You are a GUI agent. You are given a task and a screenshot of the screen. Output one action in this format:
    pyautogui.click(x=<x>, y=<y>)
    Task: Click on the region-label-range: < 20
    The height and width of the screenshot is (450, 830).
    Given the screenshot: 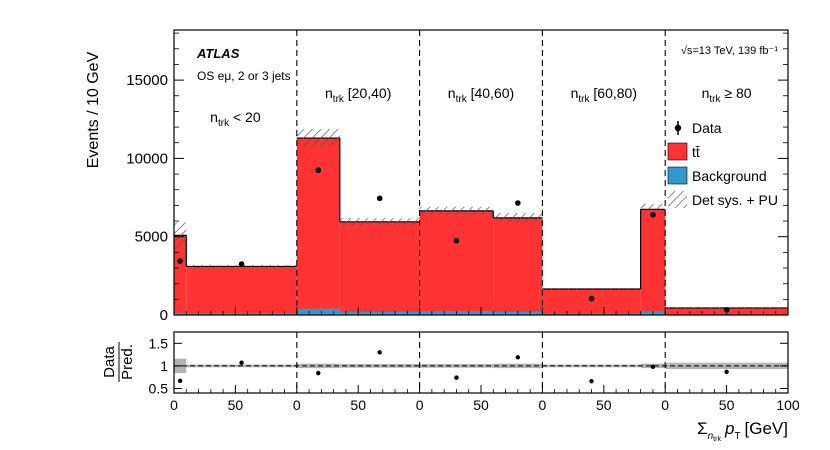 What is the action you would take?
    pyautogui.click(x=245, y=117)
    